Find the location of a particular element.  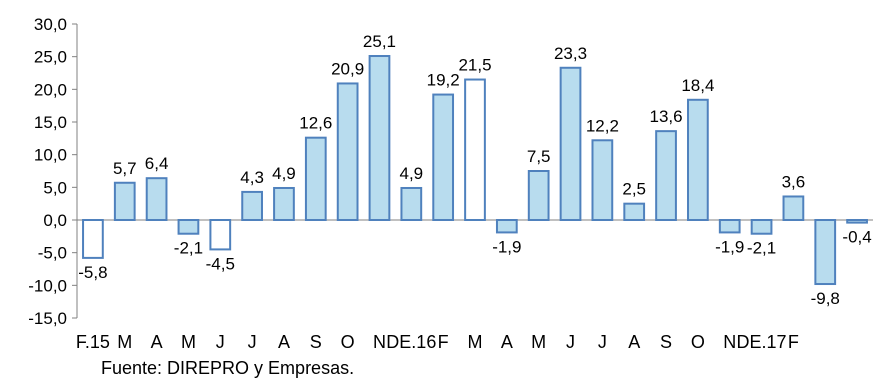

y-tick-label: -5,0 is located at coordinates (52, 253).